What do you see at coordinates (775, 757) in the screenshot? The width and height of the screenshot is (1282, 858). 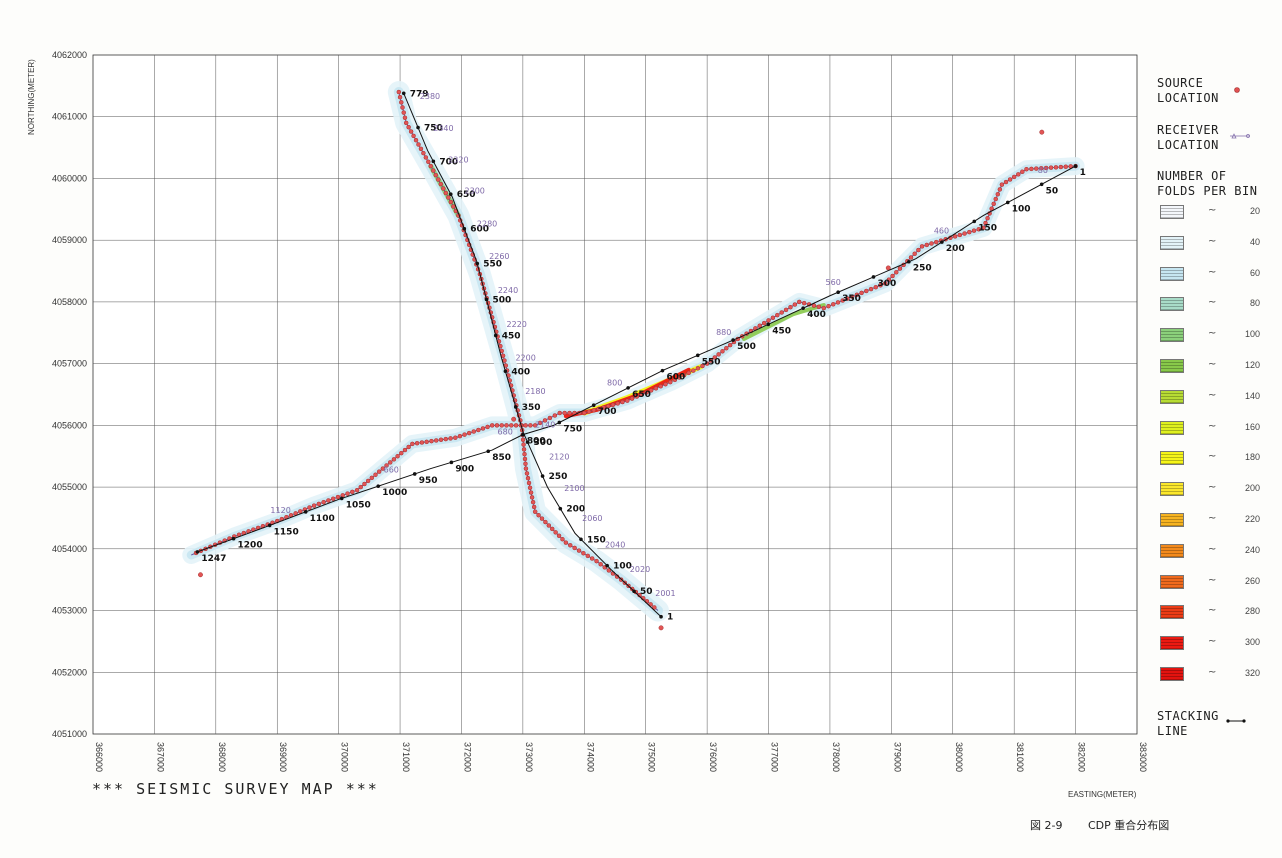 I see `x-tick-label: 377000` at bounding box center [775, 757].